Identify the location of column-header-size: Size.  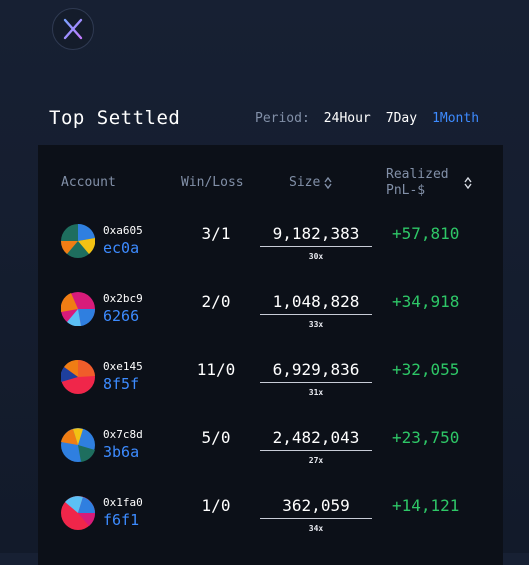
(310, 182).